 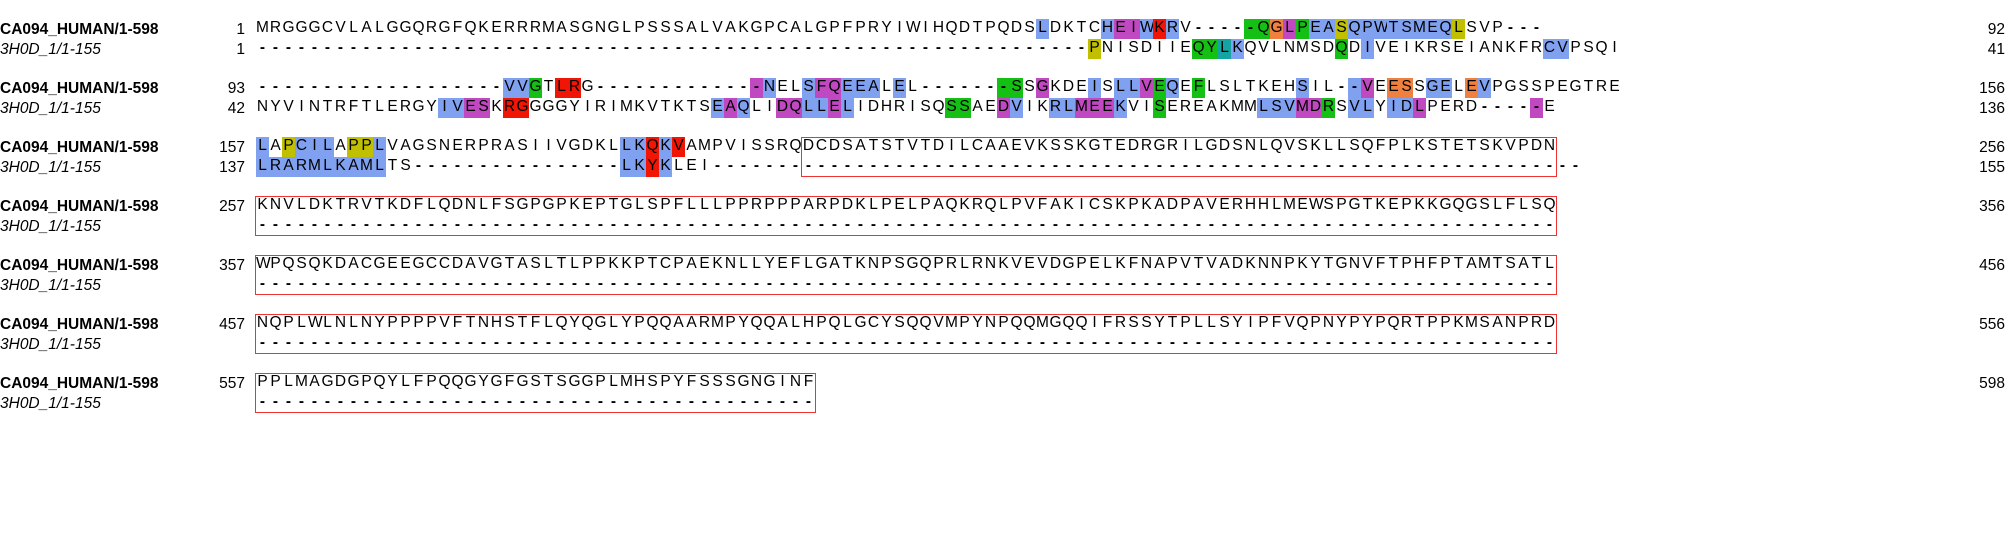 What do you see at coordinates (743, 322) in the screenshot?
I see `residue: Y` at bounding box center [743, 322].